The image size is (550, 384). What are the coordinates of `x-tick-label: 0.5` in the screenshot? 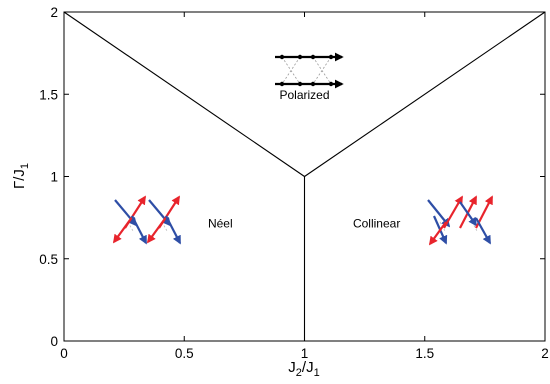 It's located at (184, 353).